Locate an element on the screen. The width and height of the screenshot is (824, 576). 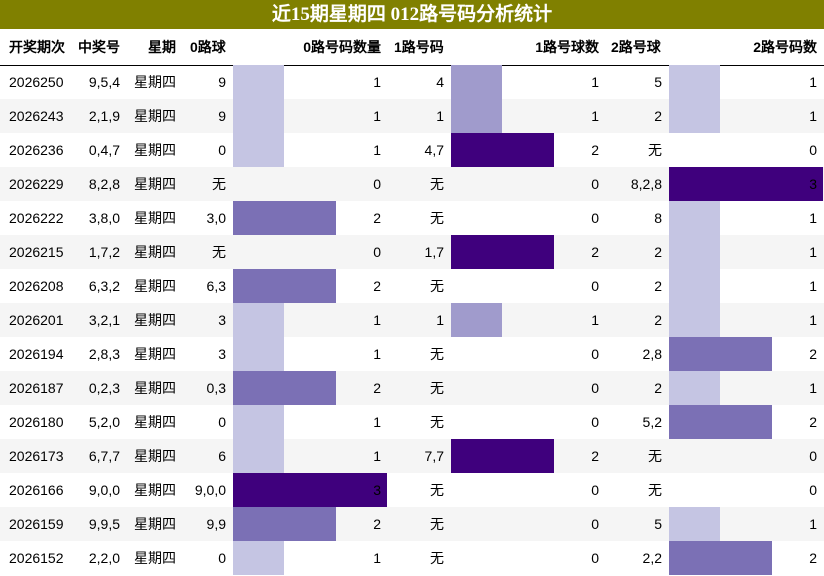
cell-route1-balls: 4,7 is located at coordinates (434, 150).